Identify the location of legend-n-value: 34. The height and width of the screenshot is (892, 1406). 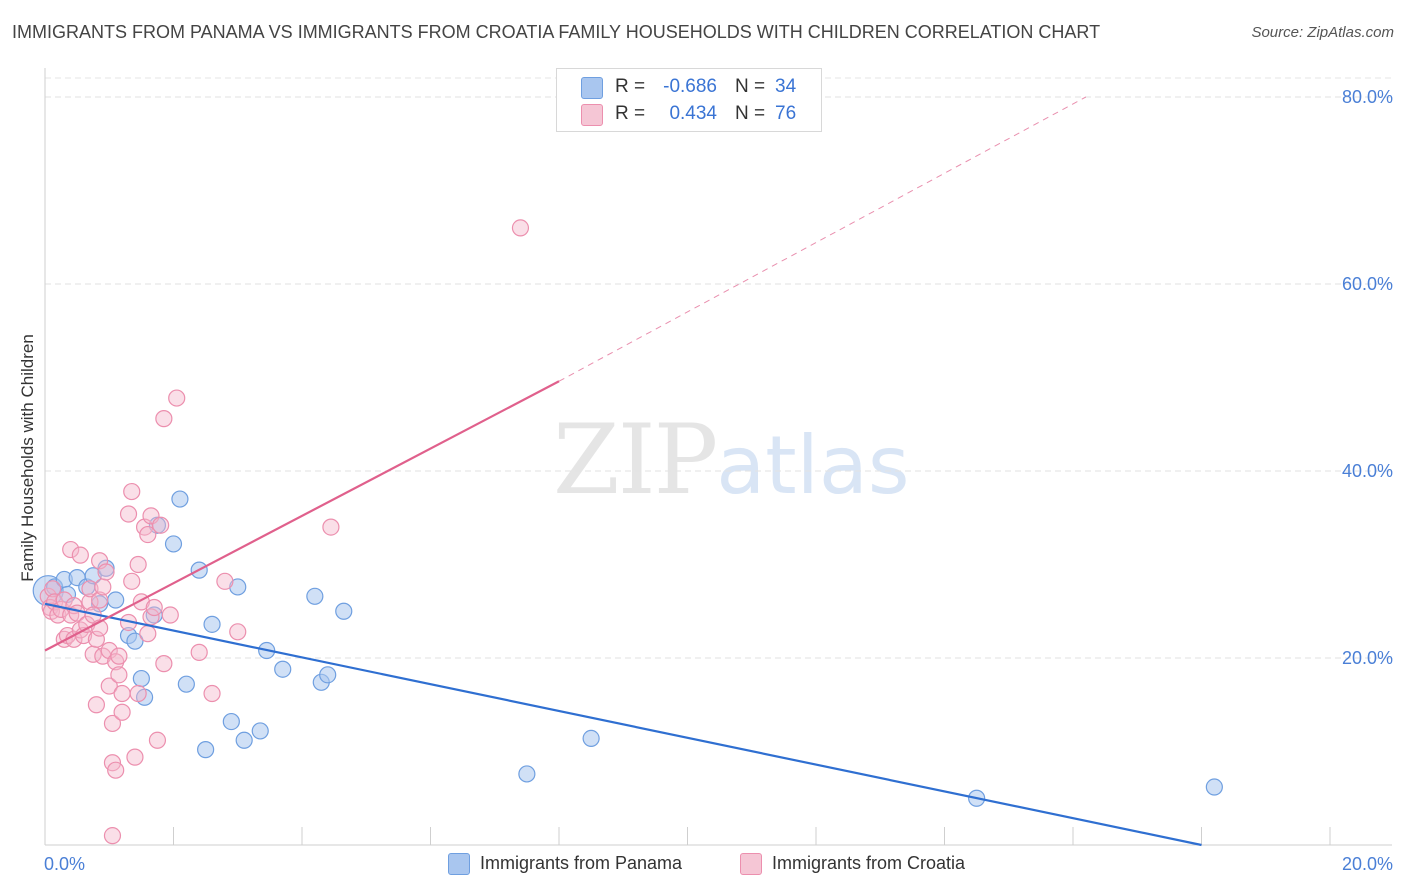
(786, 86).